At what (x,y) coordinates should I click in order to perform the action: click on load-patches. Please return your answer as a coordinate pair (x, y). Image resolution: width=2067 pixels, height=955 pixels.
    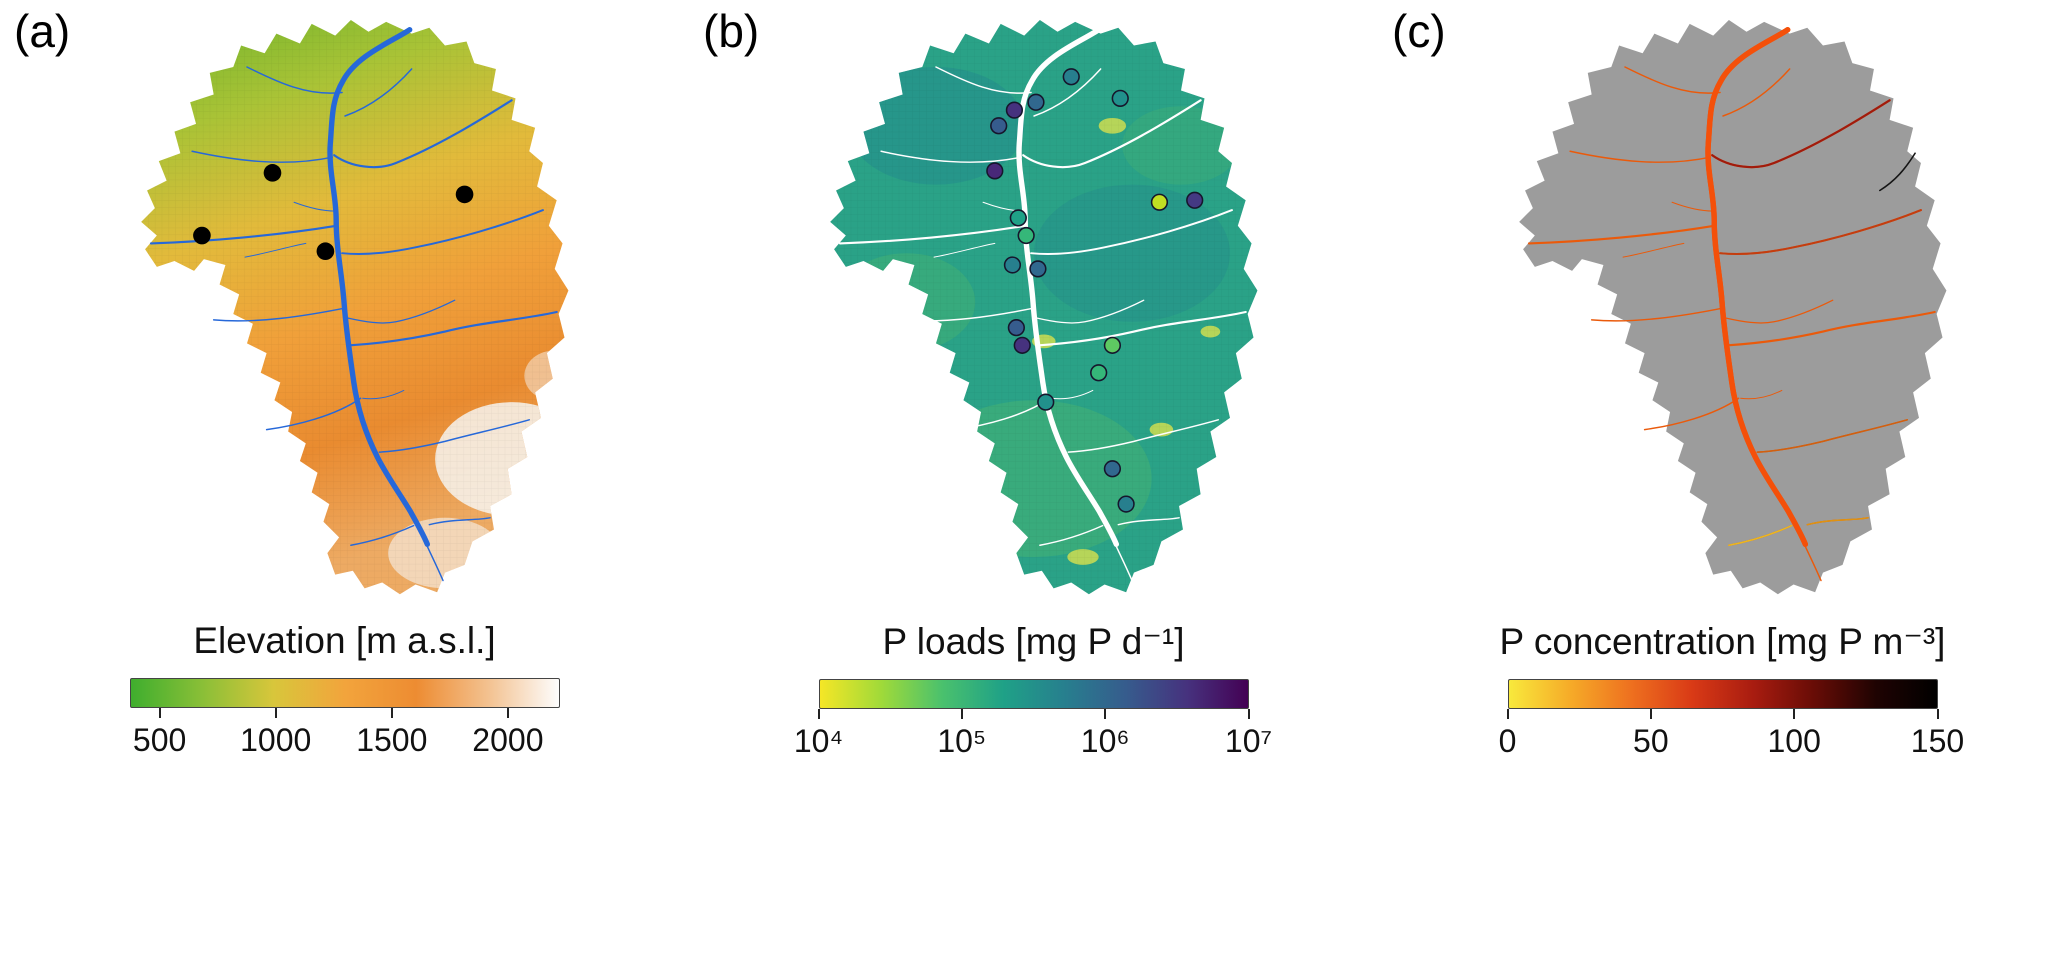
    Looking at the image, I should click on (1043, 307).